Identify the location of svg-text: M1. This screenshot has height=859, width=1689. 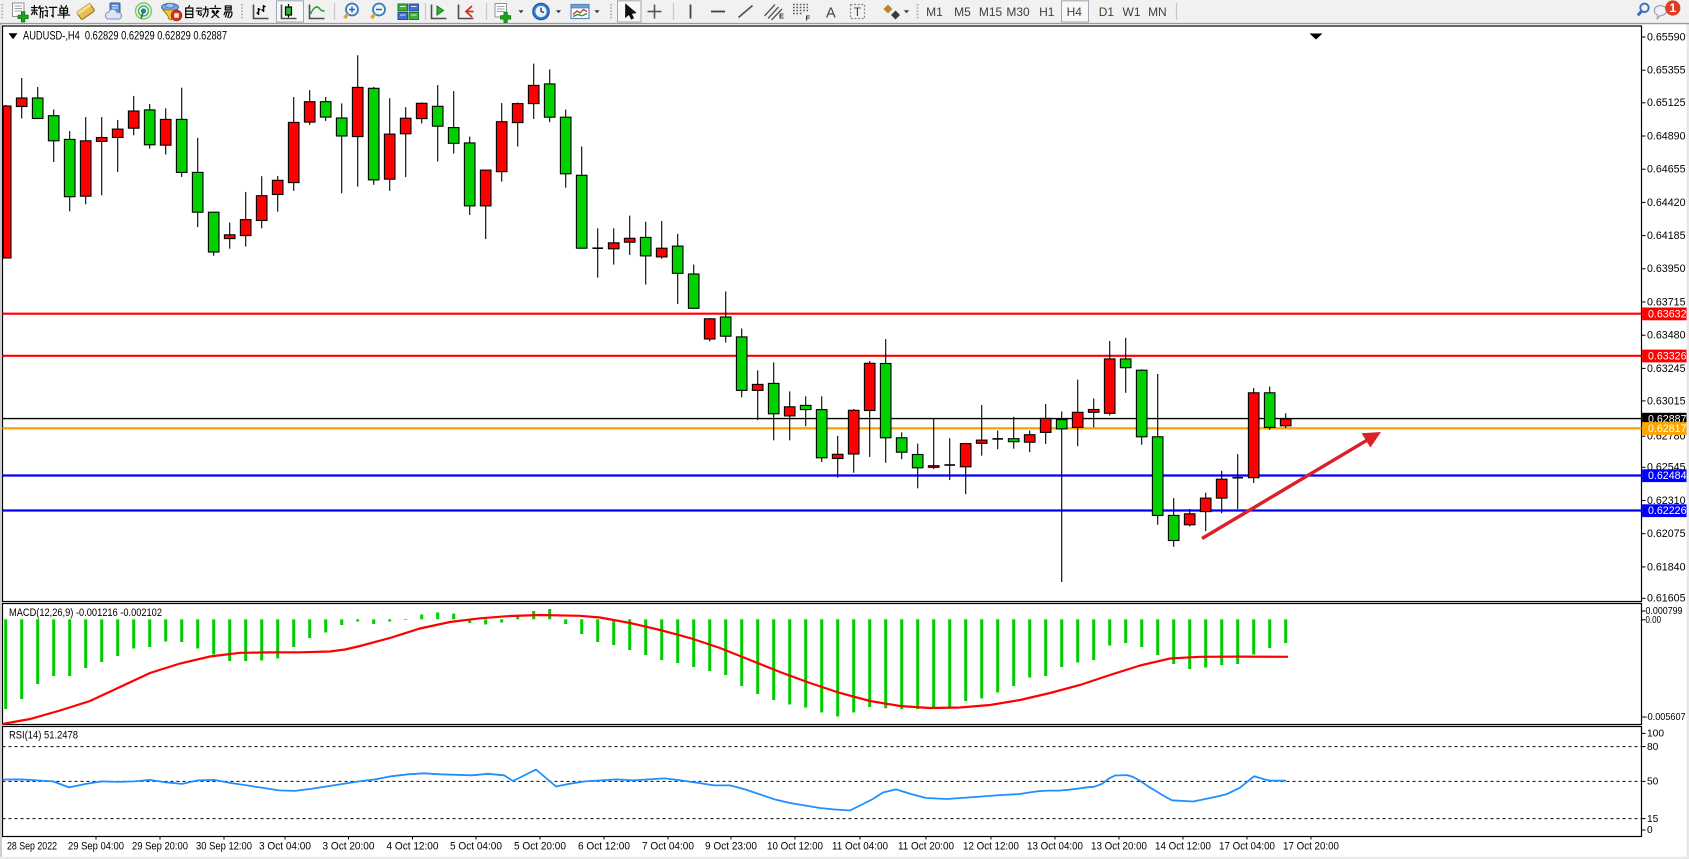
(934, 12).